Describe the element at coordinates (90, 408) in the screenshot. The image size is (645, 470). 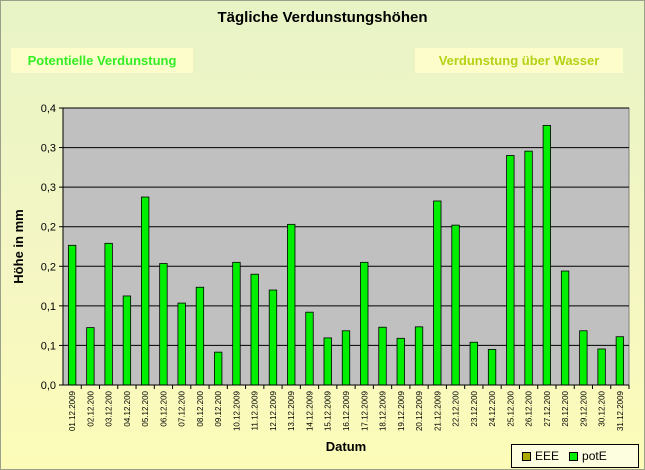
I see `x-tick-label: 02.12.200` at that location.